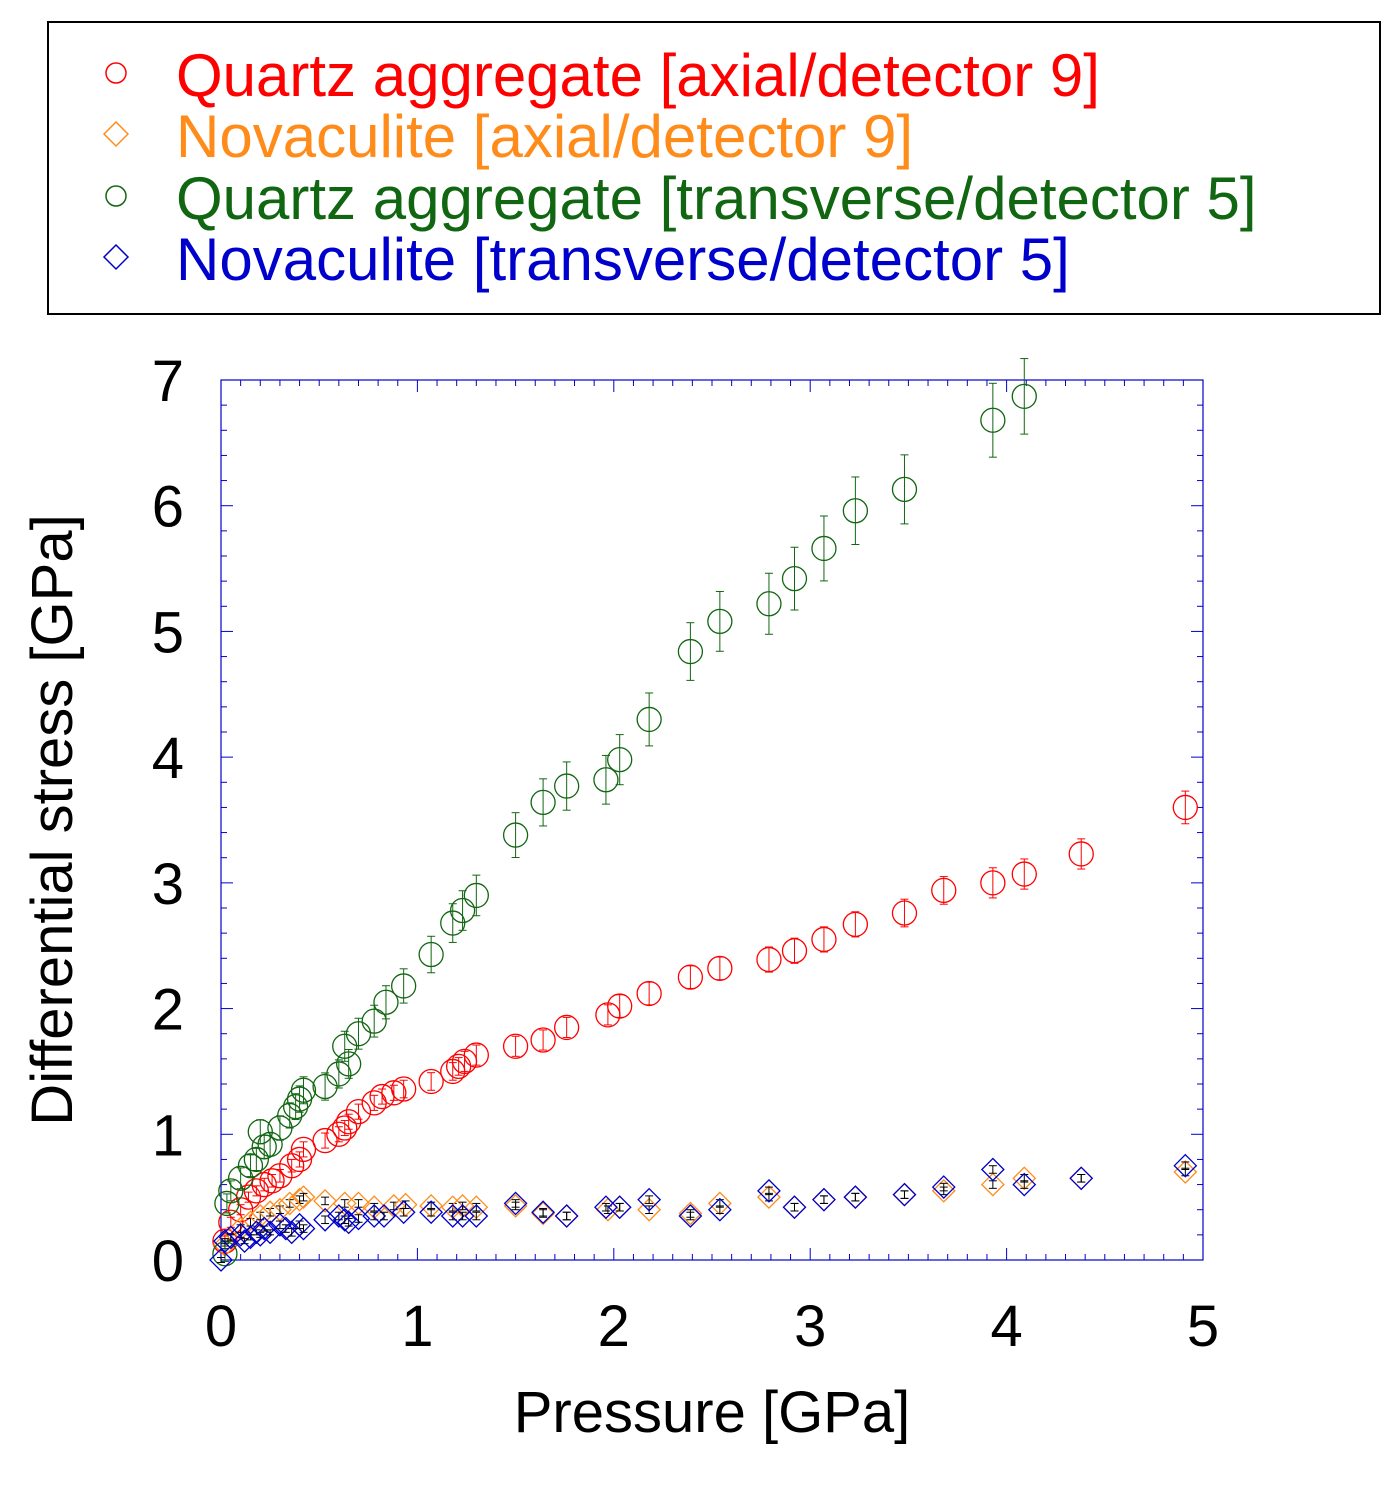 This screenshot has width=1400, height=1486. Describe the element at coordinates (168, 632) in the screenshot. I see `y-tick-label: 5` at that location.